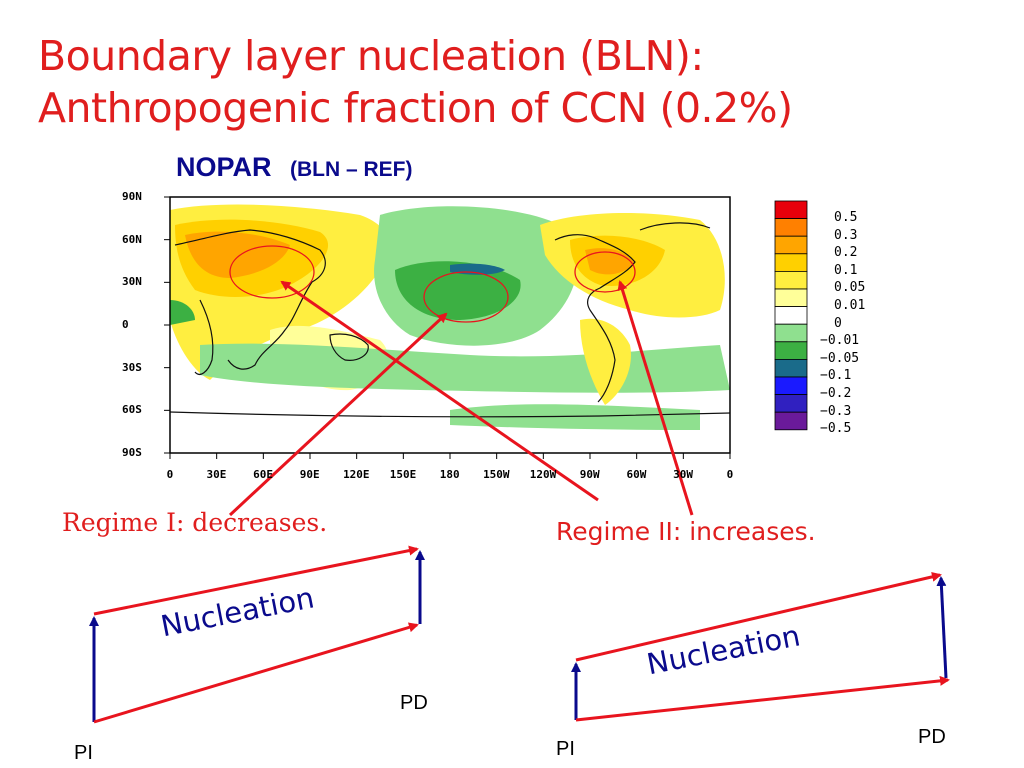  I want to click on legend-label: 0.05, so click(850, 288).